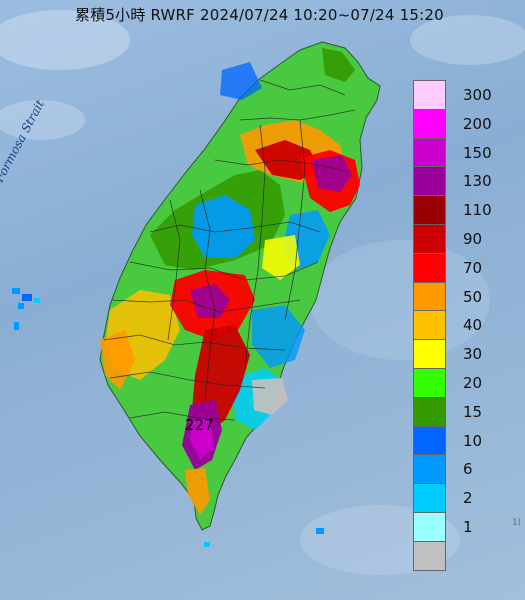 The height and width of the screenshot is (600, 525). What do you see at coordinates (468, 527) in the screenshot?
I see `legend-label: 1` at bounding box center [468, 527].